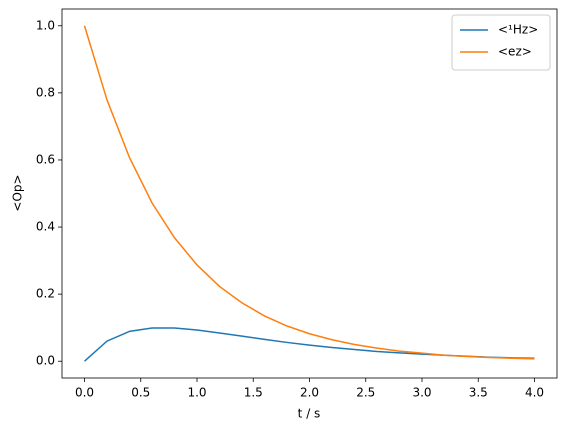  Describe the element at coordinates (253, 393) in the screenshot. I see `x-tick-label: 1.5` at that location.